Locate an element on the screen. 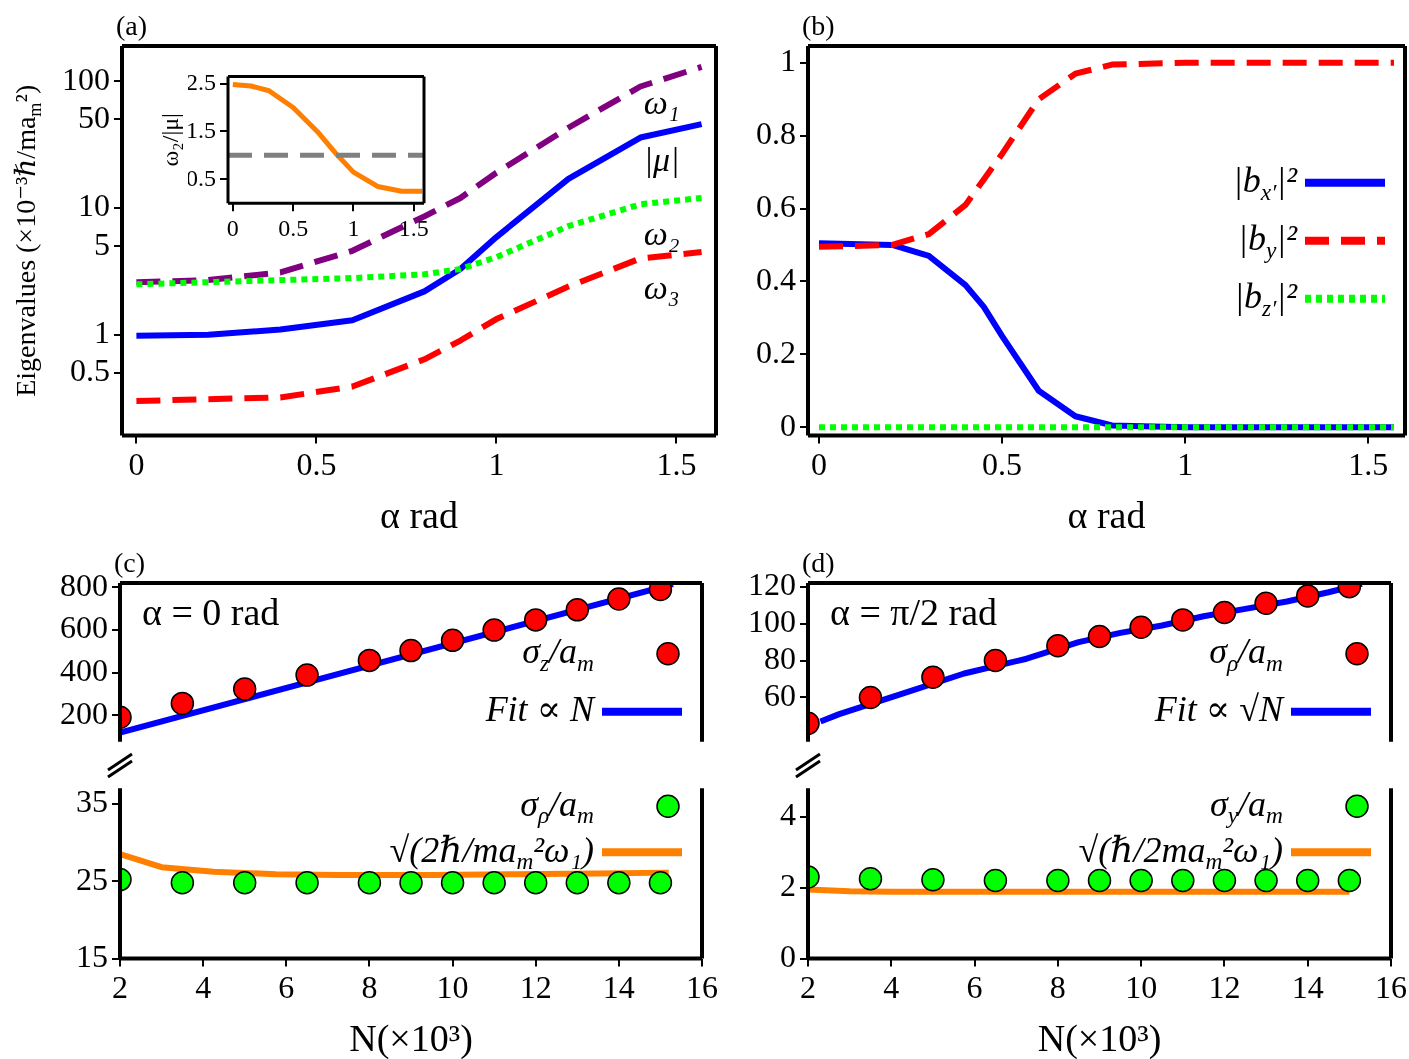 The width and height of the screenshot is (1409, 1059). y-tick-label: 25 is located at coordinates (92, 878).